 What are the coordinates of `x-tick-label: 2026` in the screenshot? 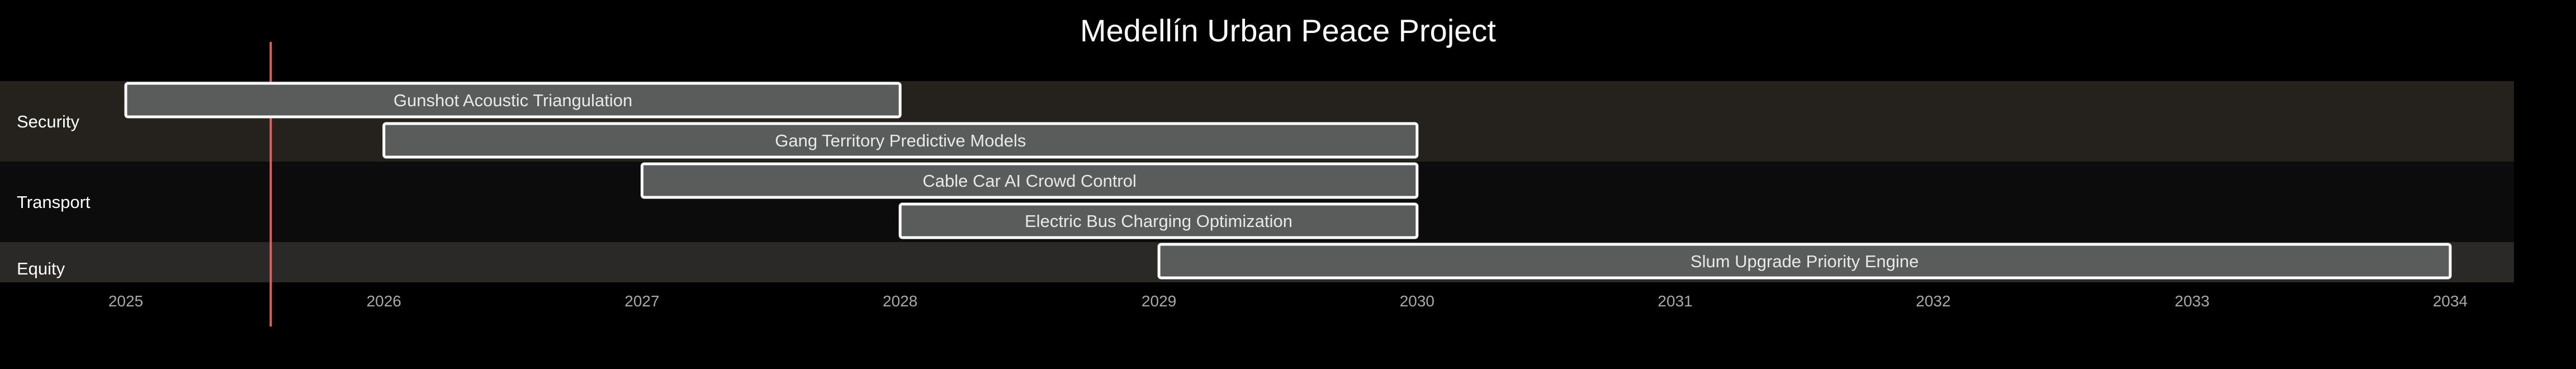 It's located at (384, 301).